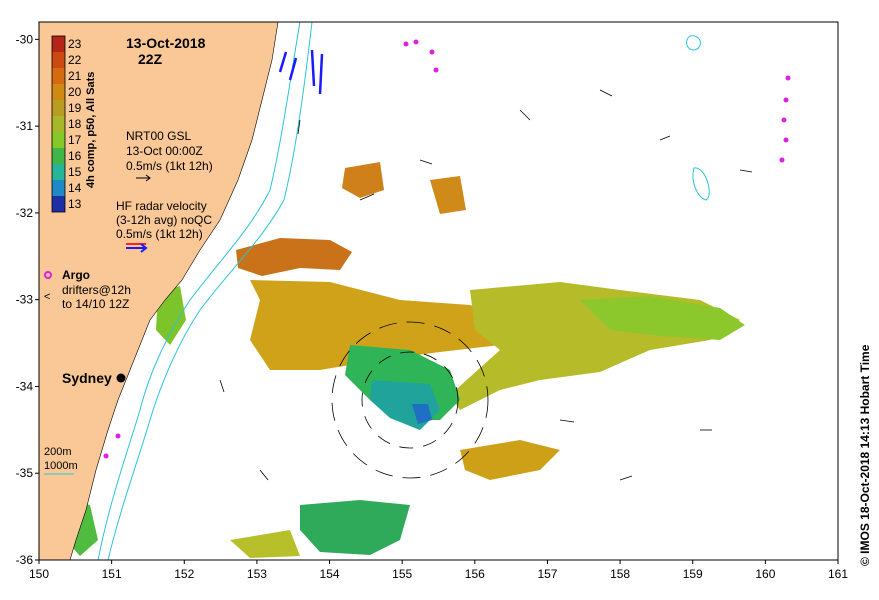  What do you see at coordinates (96, 290) in the screenshot?
I see `drifter-legend-line1: drifters@12h` at bounding box center [96, 290].